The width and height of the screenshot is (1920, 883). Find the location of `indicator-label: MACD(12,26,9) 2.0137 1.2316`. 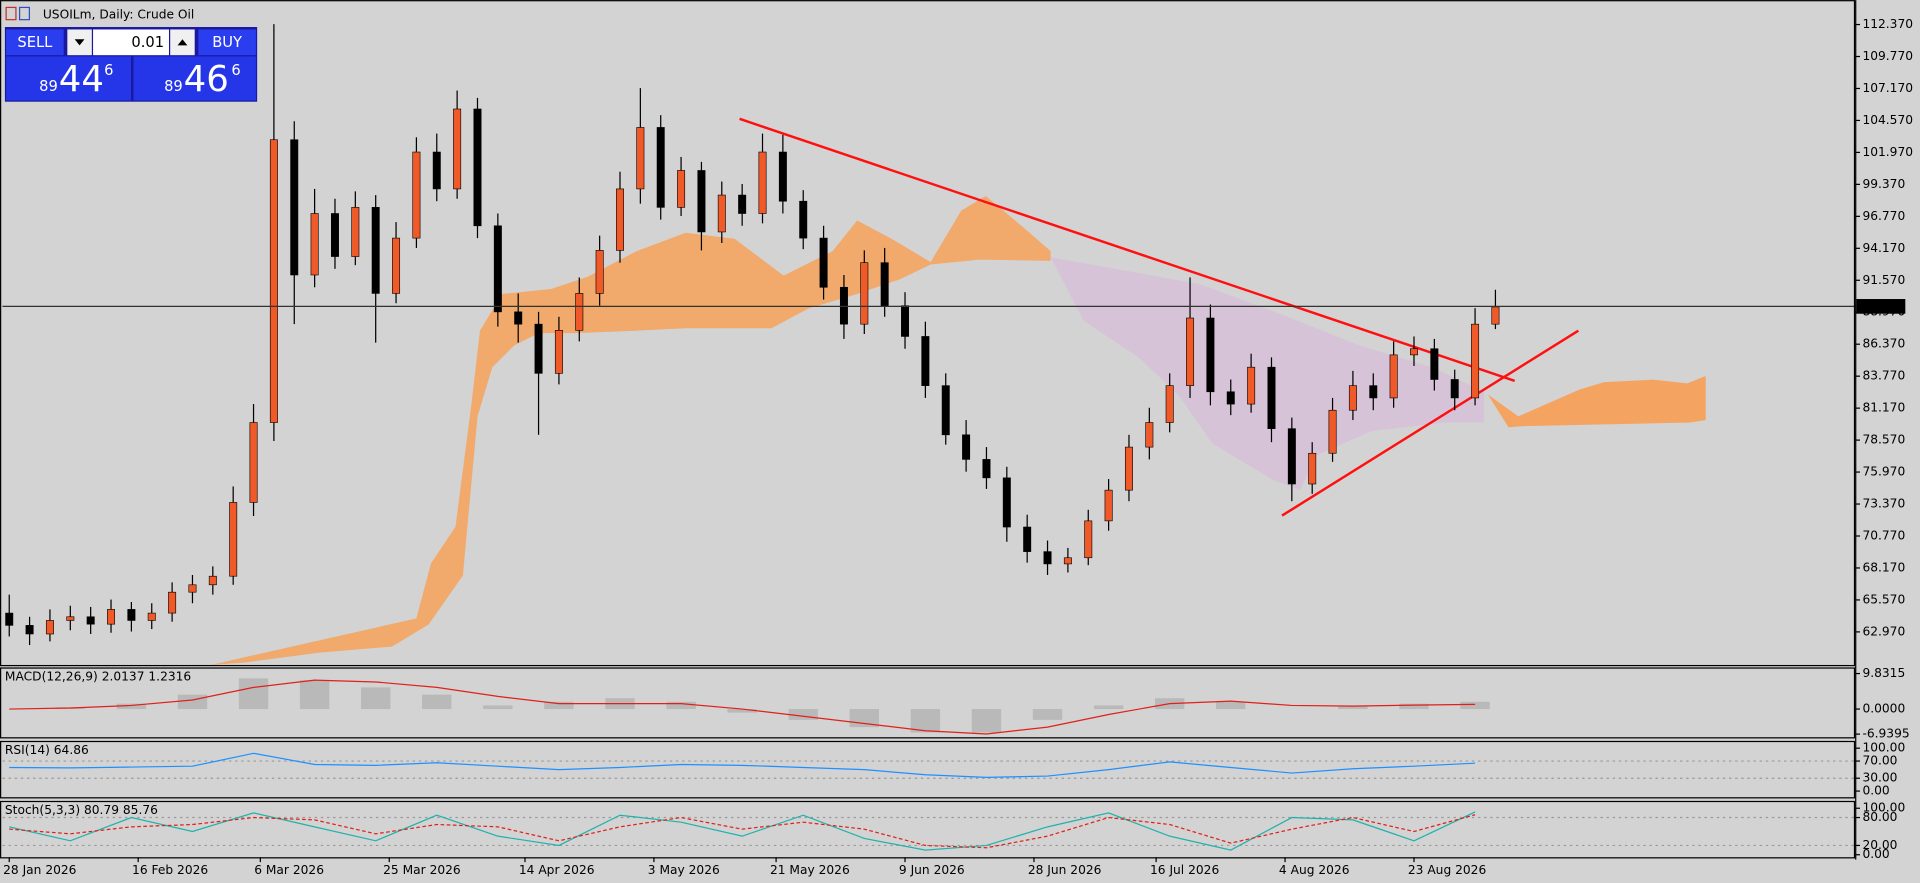

indicator-label: MACD(12,26,9) 2.0137 1.2316 is located at coordinates (98, 677).